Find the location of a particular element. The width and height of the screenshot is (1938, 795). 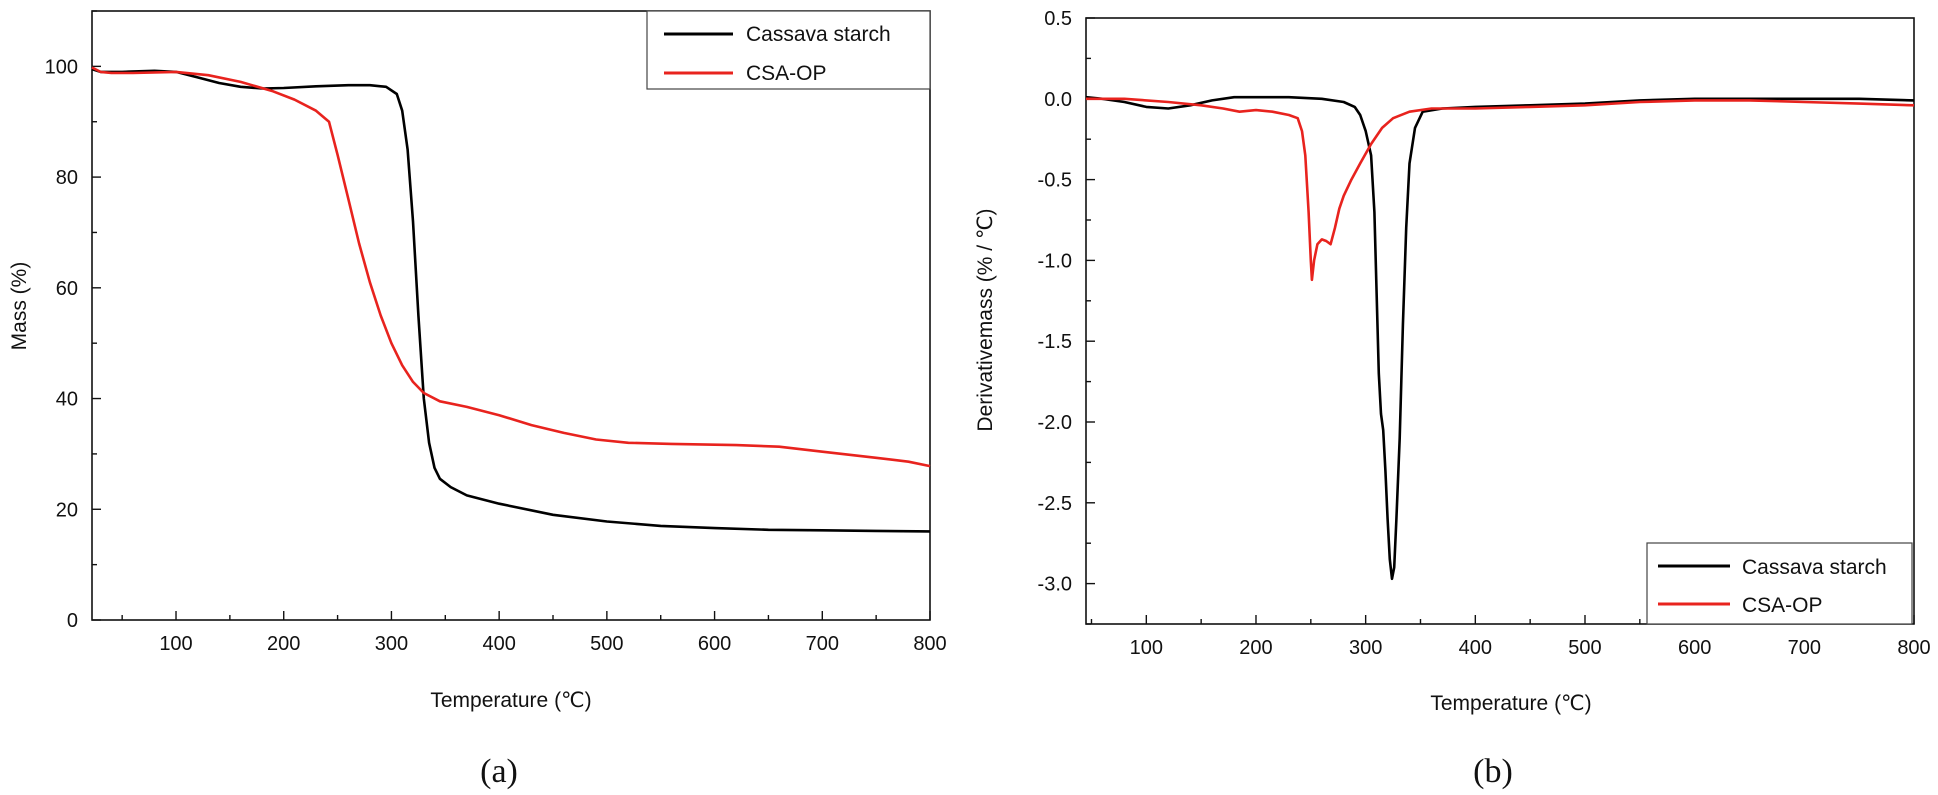

panel-a-y-tick-label-1: 20 is located at coordinates (67, 510).